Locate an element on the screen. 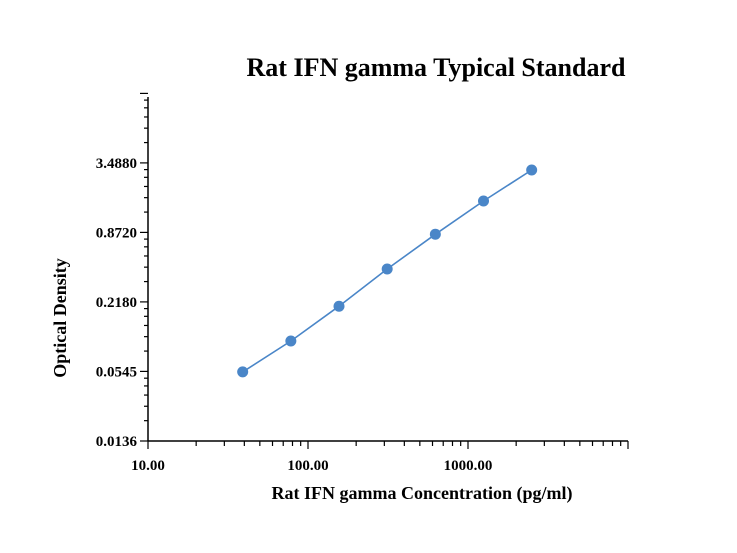  x-axis-label: Rat IFN gamma Concentration (pg/ml) is located at coordinates (422, 493).